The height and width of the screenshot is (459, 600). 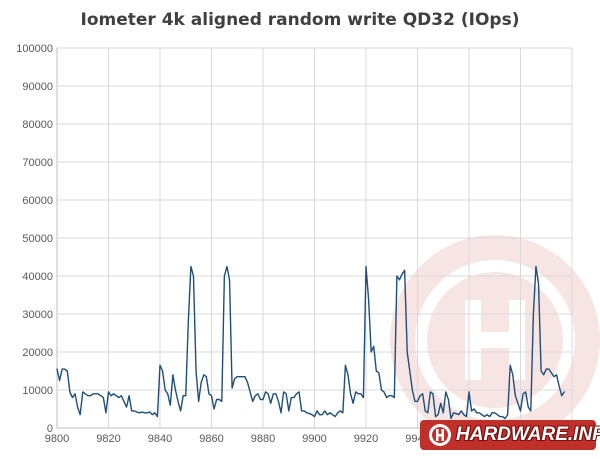 What do you see at coordinates (37, 277) in the screenshot?
I see `y-tick-label: 40000` at bounding box center [37, 277].